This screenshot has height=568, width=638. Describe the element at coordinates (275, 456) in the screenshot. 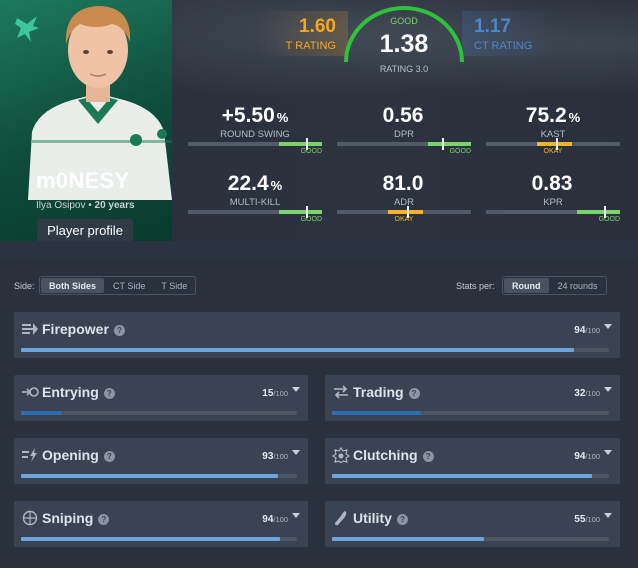

I see `category-score: 93/100` at that location.